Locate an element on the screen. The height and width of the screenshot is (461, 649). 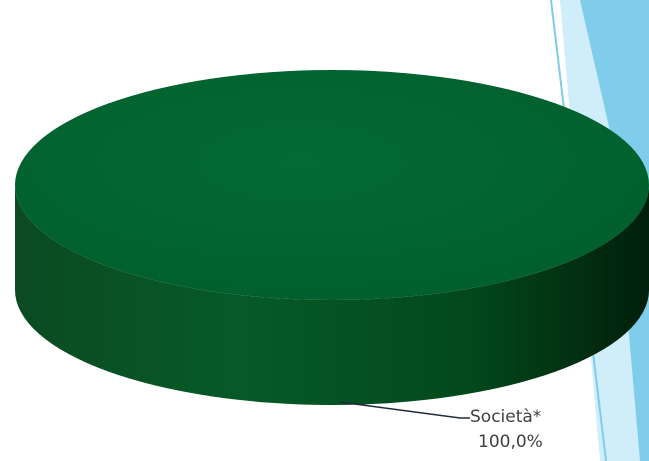
leader-line is located at coordinates (404, 410).